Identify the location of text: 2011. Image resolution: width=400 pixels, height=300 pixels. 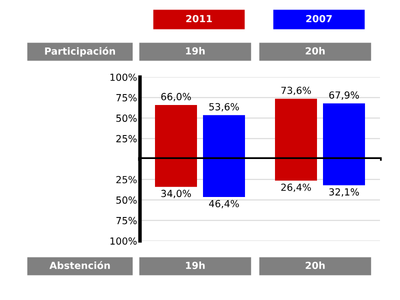
(199, 18).